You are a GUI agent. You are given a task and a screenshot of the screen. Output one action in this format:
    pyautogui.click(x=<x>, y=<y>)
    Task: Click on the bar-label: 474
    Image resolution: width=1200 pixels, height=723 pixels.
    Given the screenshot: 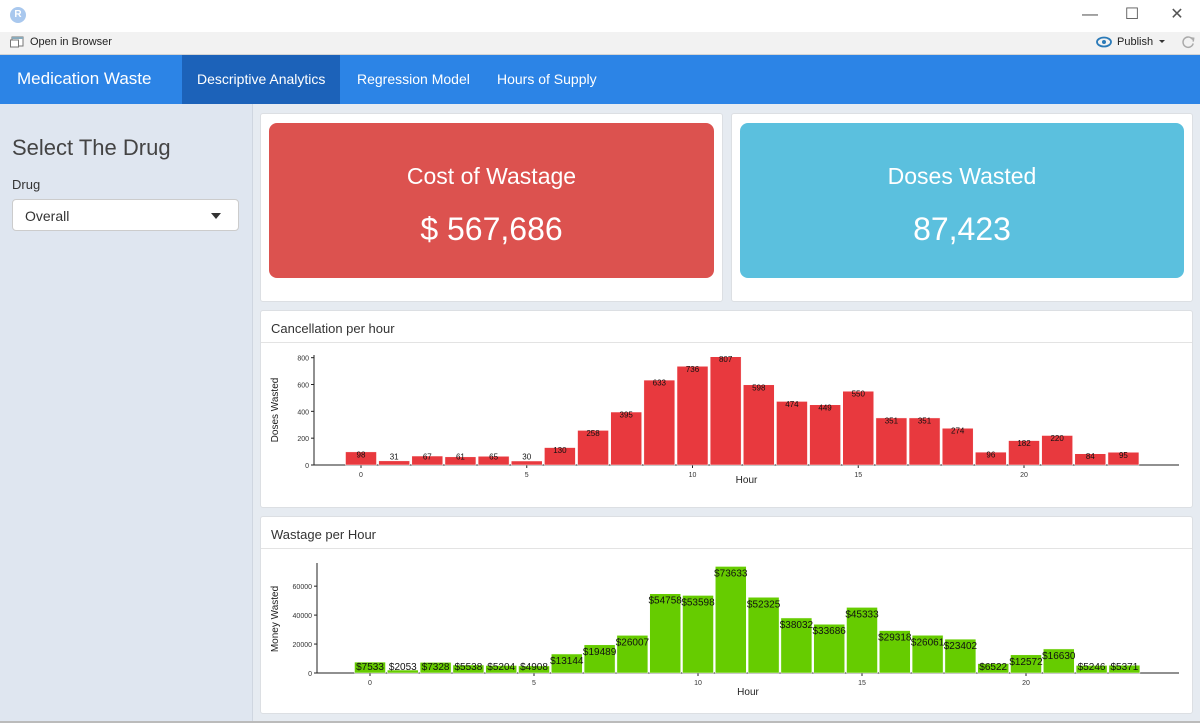 What is the action you would take?
    pyautogui.click(x=792, y=404)
    